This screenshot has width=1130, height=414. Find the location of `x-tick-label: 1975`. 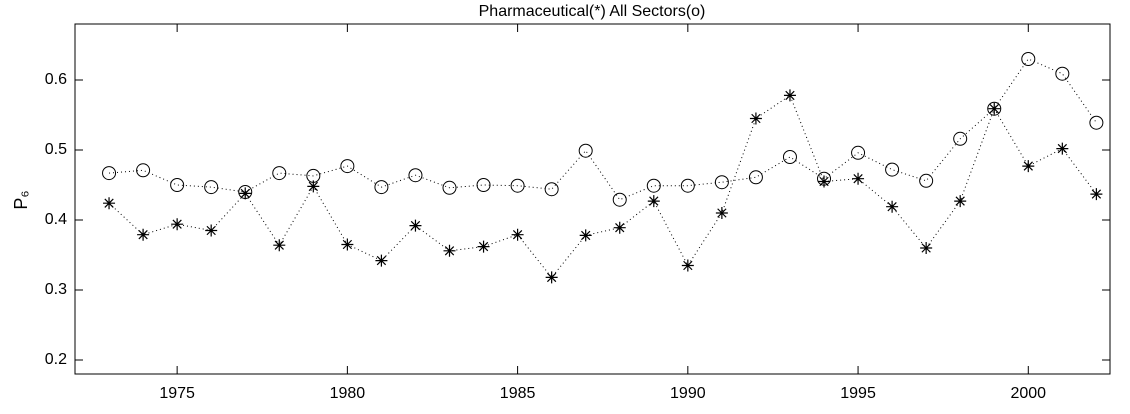

x-tick-label: 1975 is located at coordinates (177, 393).